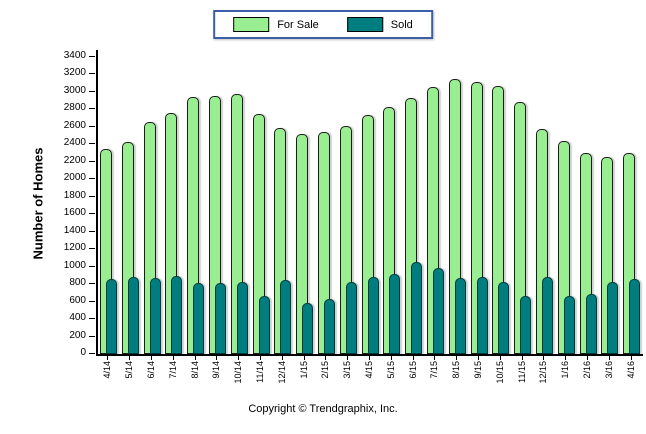 This screenshot has width=646, height=434. Describe the element at coordinates (251, 24) in the screenshot. I see `for-sale-swatch-icon` at that location.